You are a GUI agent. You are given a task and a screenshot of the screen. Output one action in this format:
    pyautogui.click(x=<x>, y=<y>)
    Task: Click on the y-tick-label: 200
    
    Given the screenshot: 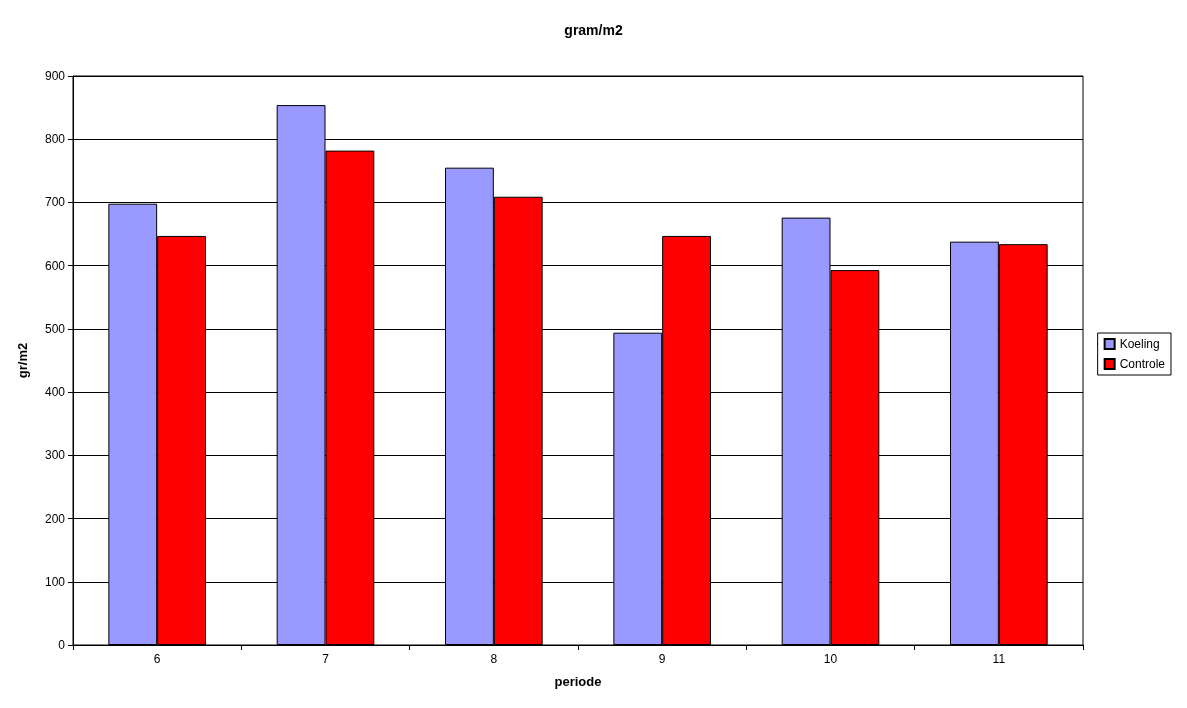 What is the action you would take?
    pyautogui.click(x=55, y=518)
    